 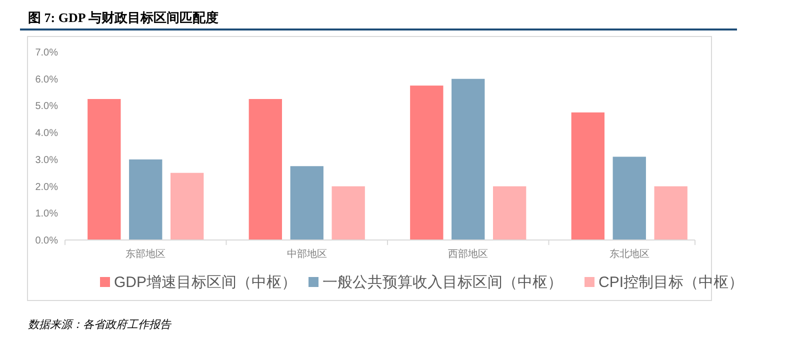 What do you see at coordinates (100, 324) in the screenshot?
I see `source-note: 数据来源：各省政府工作报告` at bounding box center [100, 324].